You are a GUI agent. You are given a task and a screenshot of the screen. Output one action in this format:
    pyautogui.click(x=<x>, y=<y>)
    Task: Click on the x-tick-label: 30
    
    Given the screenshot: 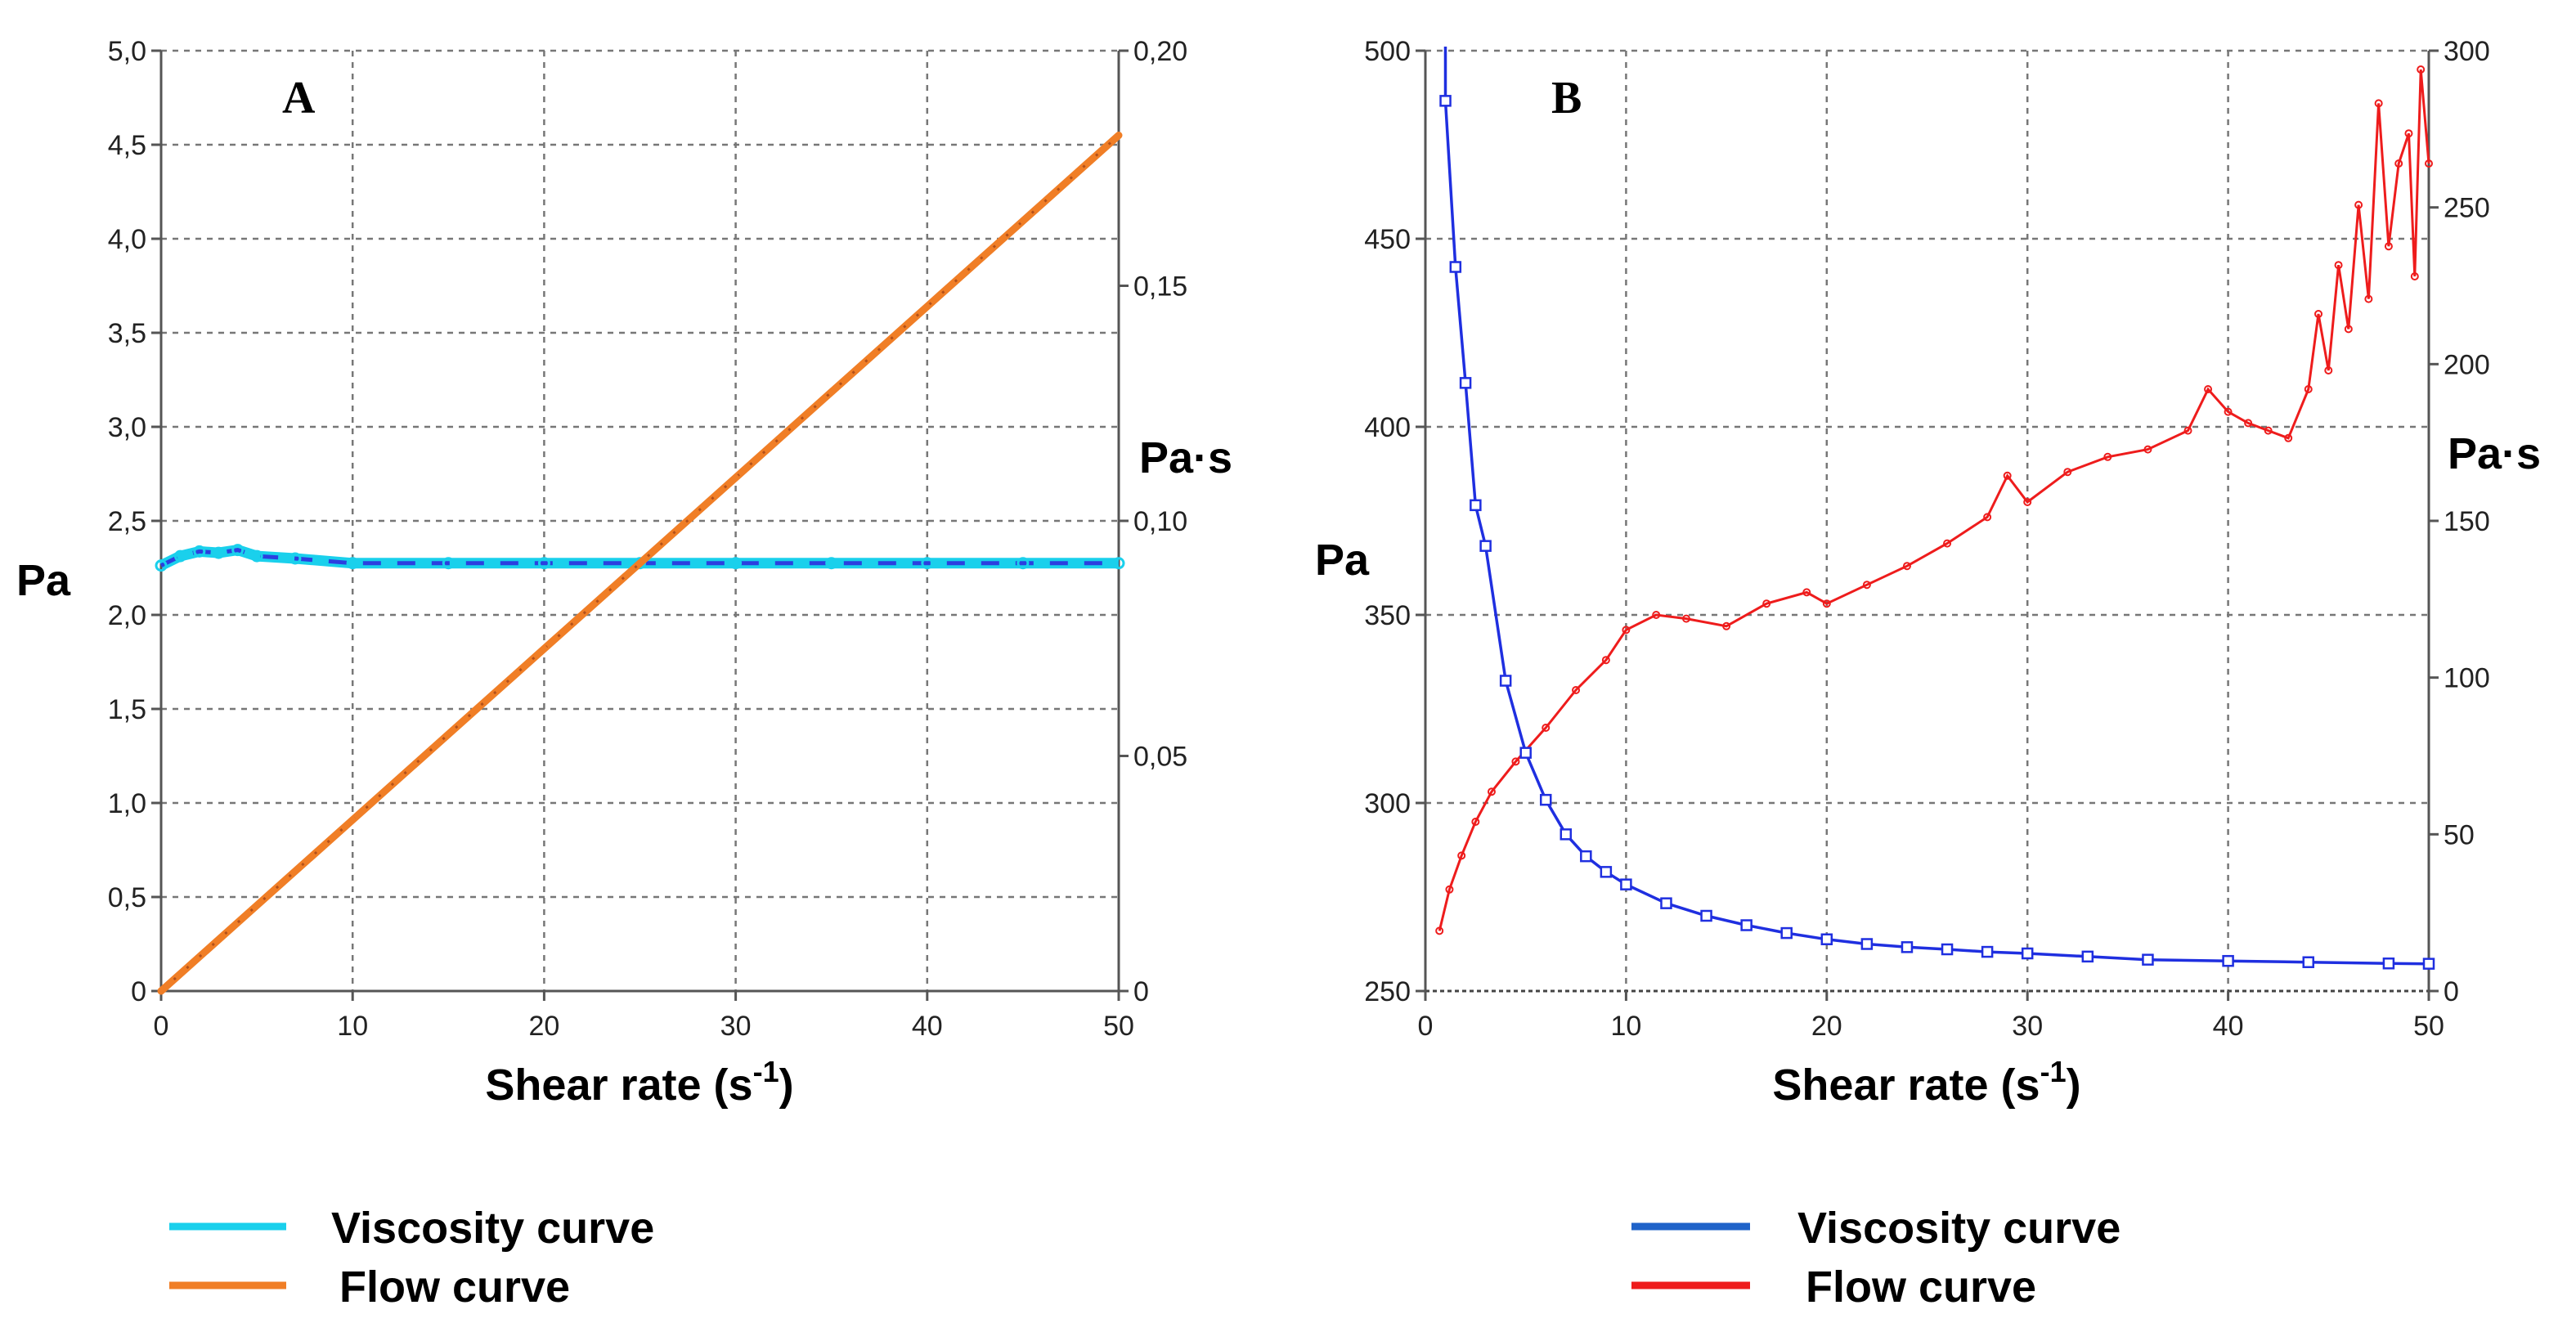 What is the action you would take?
    pyautogui.click(x=736, y=1026)
    